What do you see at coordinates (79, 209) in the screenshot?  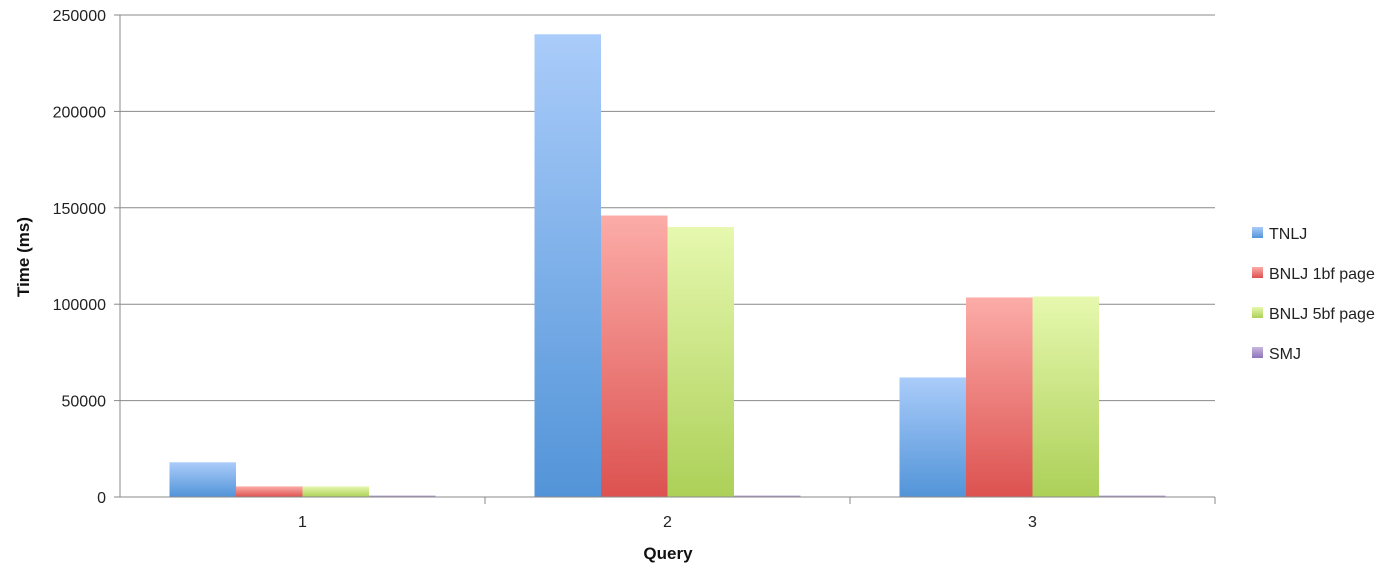 I see `y-tick-label: 150000` at bounding box center [79, 209].